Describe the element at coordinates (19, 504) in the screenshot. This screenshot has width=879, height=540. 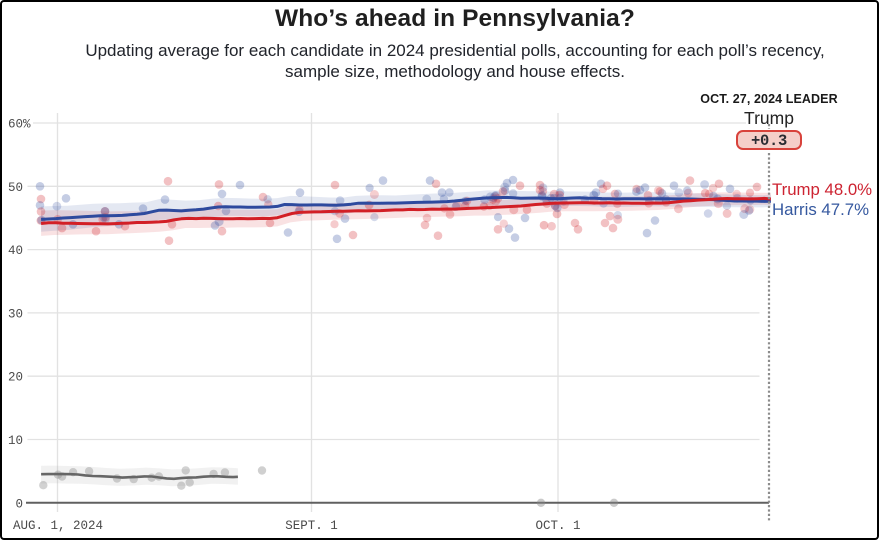
I see `svg-text: 0` at that location.